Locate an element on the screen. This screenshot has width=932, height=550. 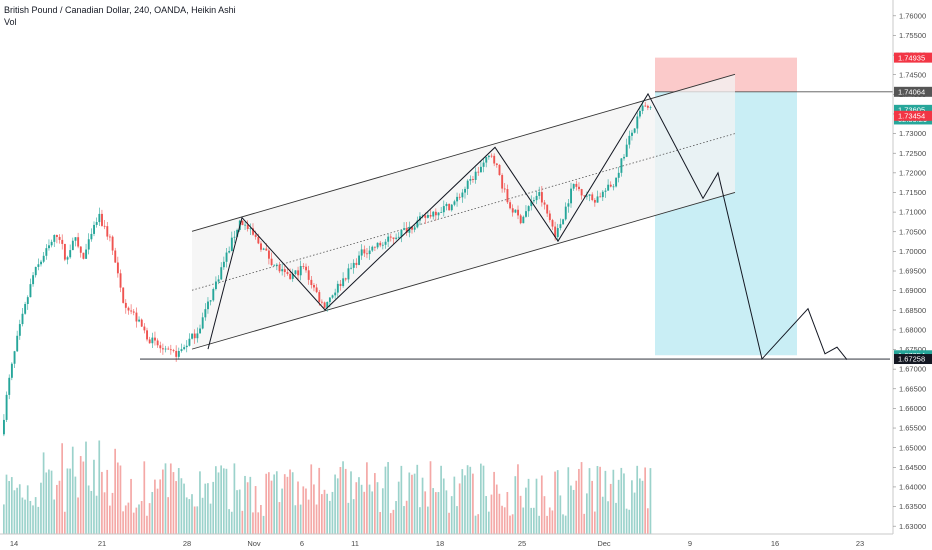
price-tick-label: 1.69000 is located at coordinates (912, 290).